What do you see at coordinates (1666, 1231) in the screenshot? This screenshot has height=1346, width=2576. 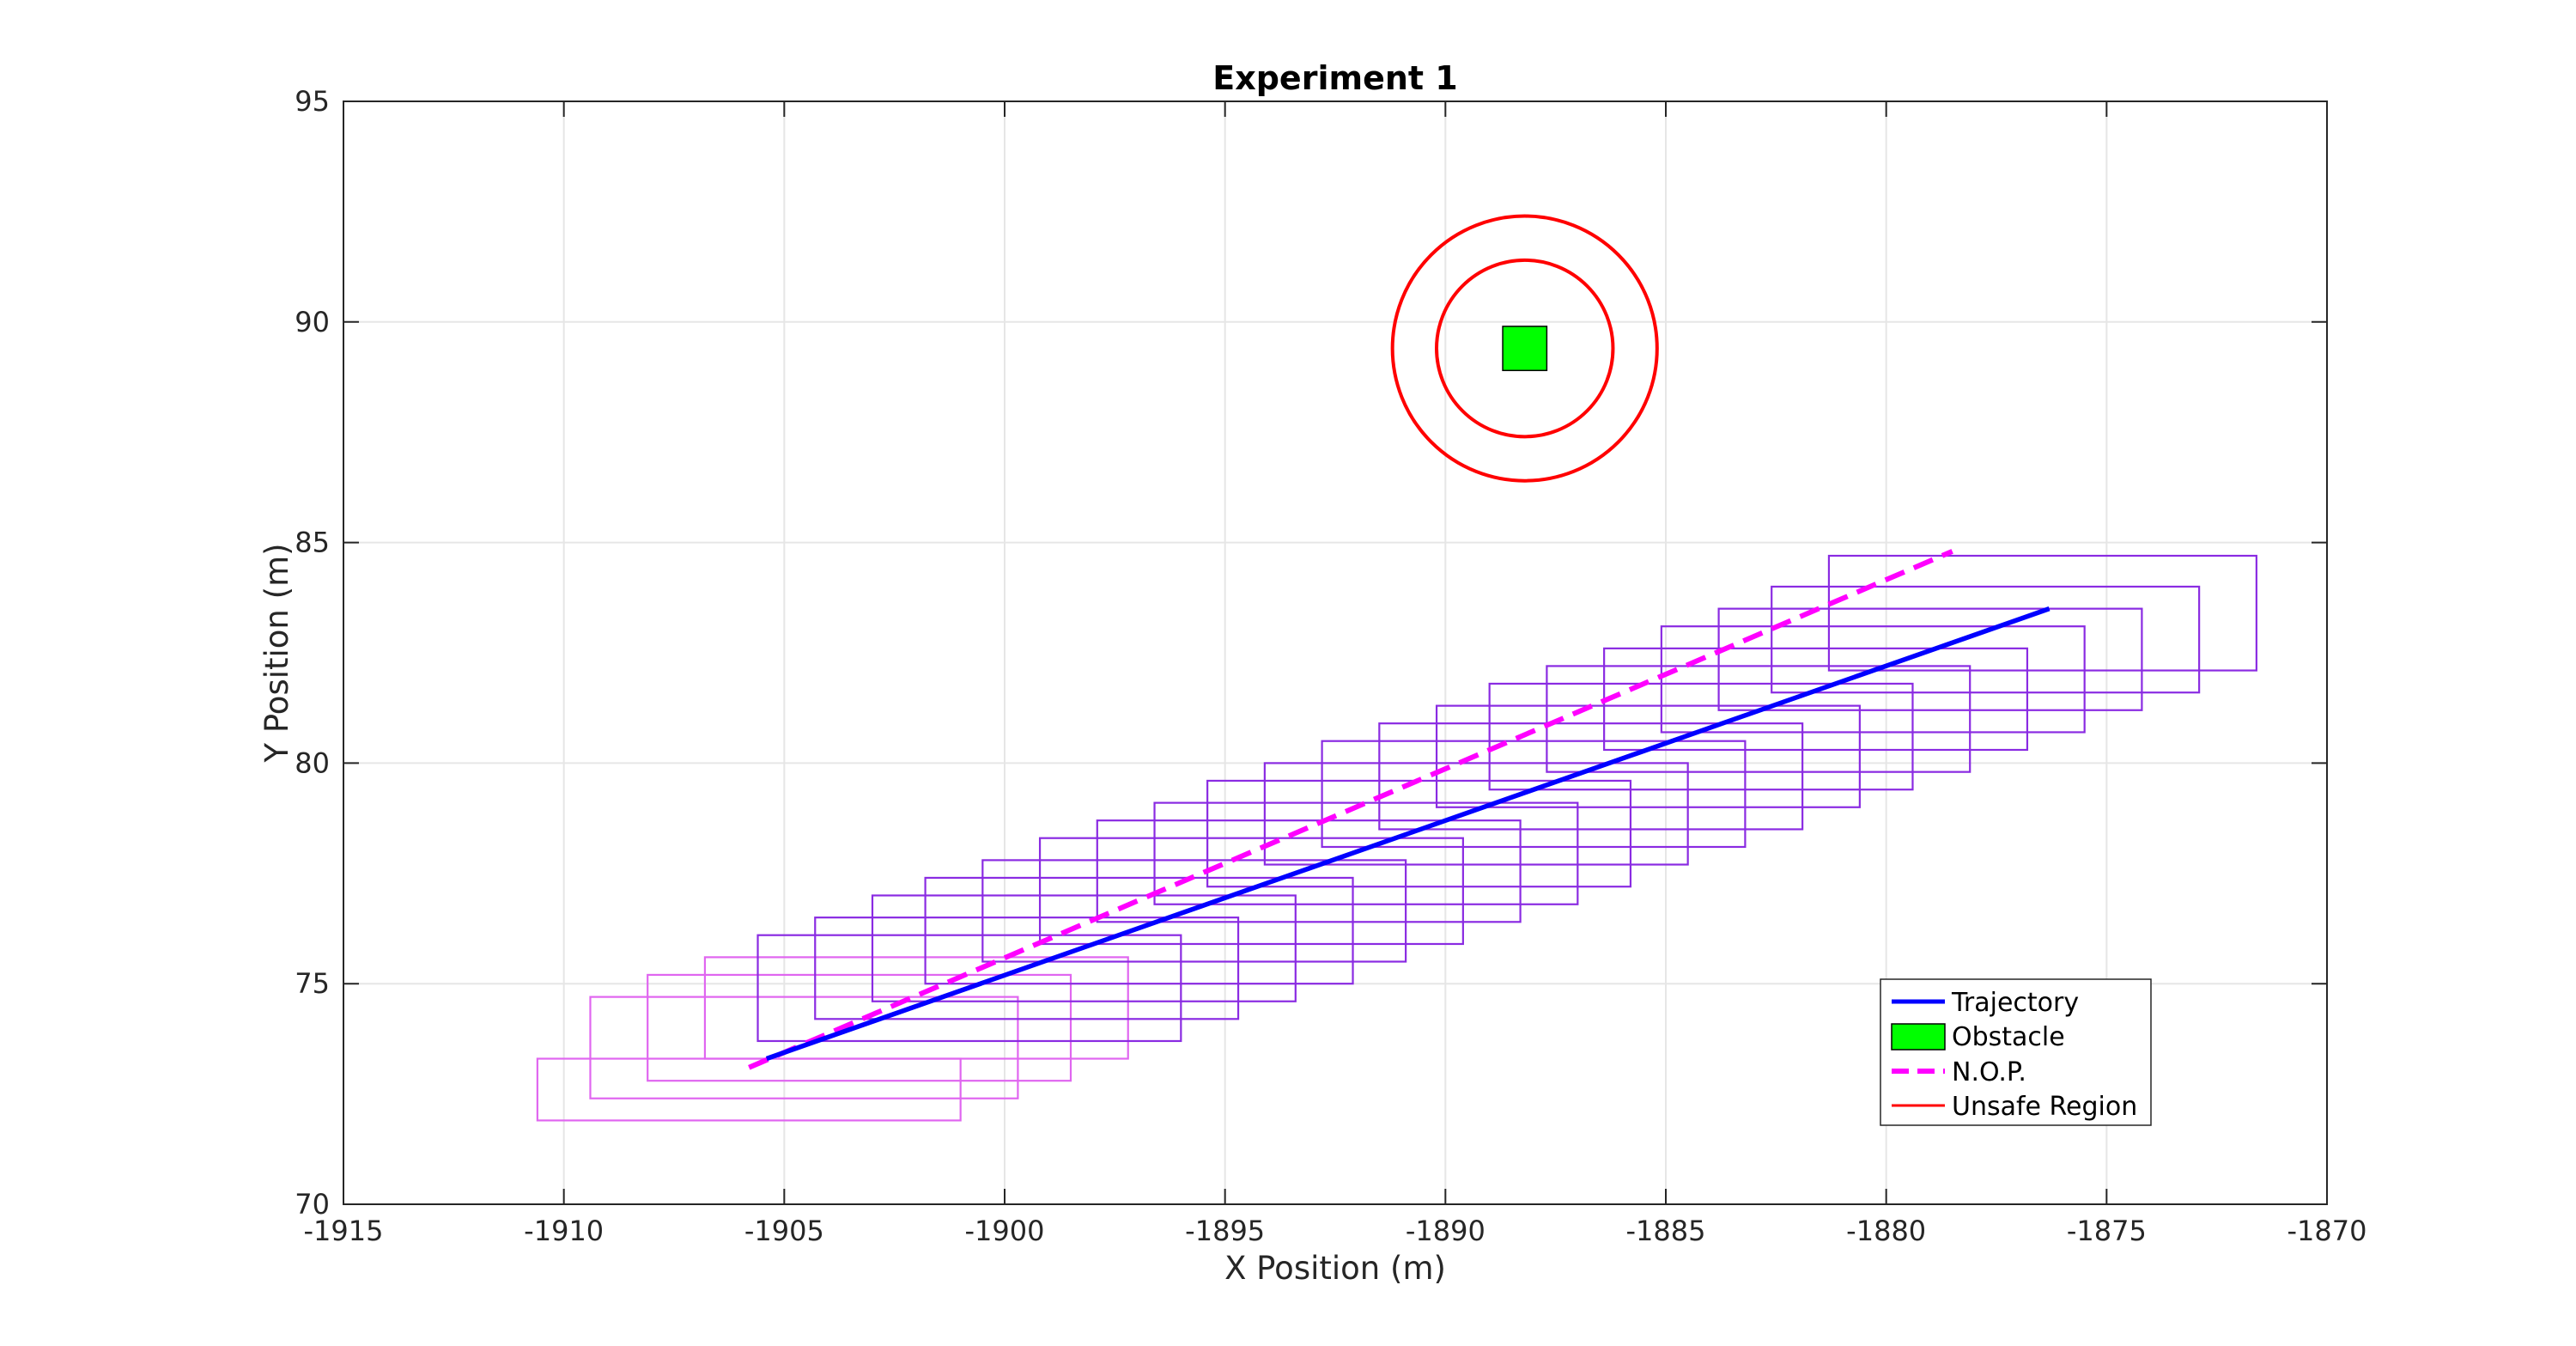 I see `x-tick-label: -1885` at bounding box center [1666, 1231].